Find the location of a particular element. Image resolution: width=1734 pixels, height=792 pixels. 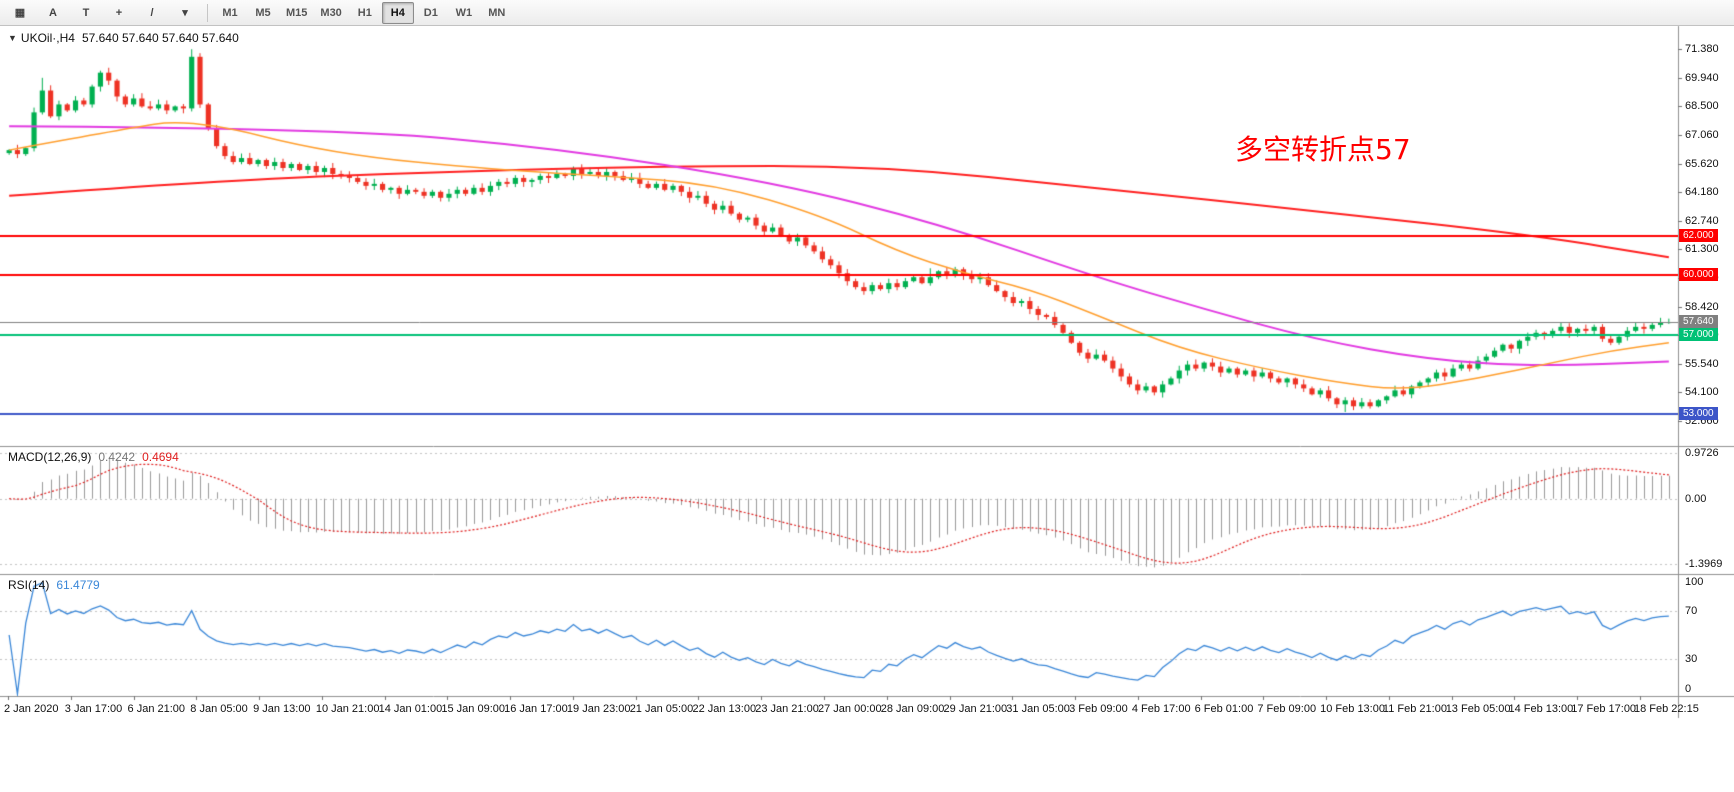

timeframe-button-w1: W1 is located at coordinates (464, 12).